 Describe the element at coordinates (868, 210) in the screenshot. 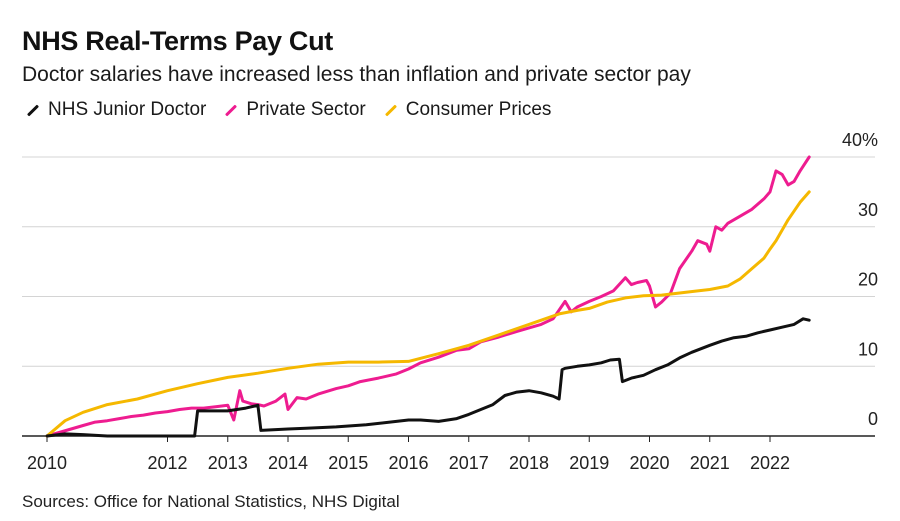

I see `y-tick-label: 30` at that location.